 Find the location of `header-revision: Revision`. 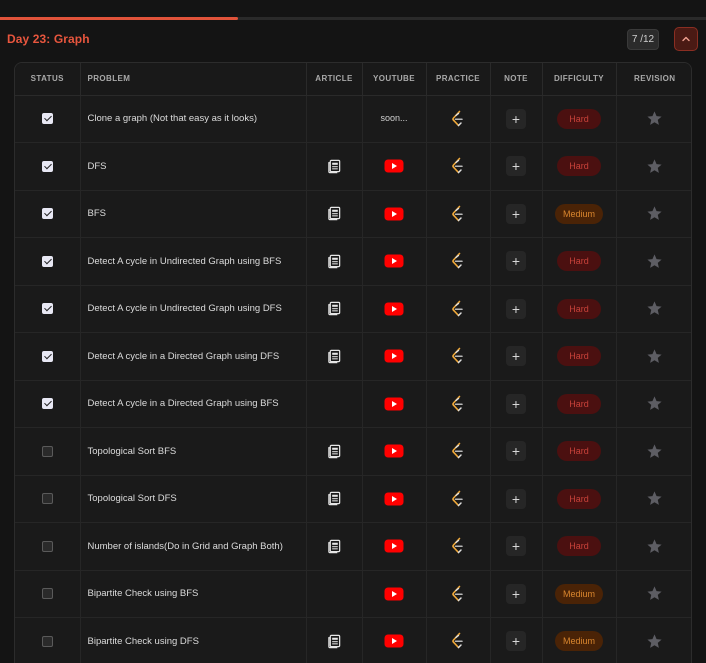

header-revision: Revision is located at coordinates (653, 79).